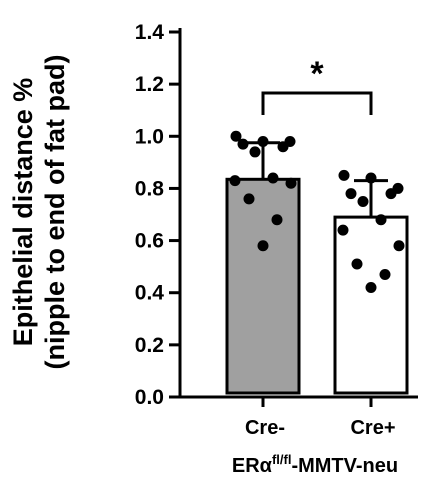 The width and height of the screenshot is (446, 487). Describe the element at coordinates (149, 84) in the screenshot. I see `y-tick-label: 1.2` at that location.